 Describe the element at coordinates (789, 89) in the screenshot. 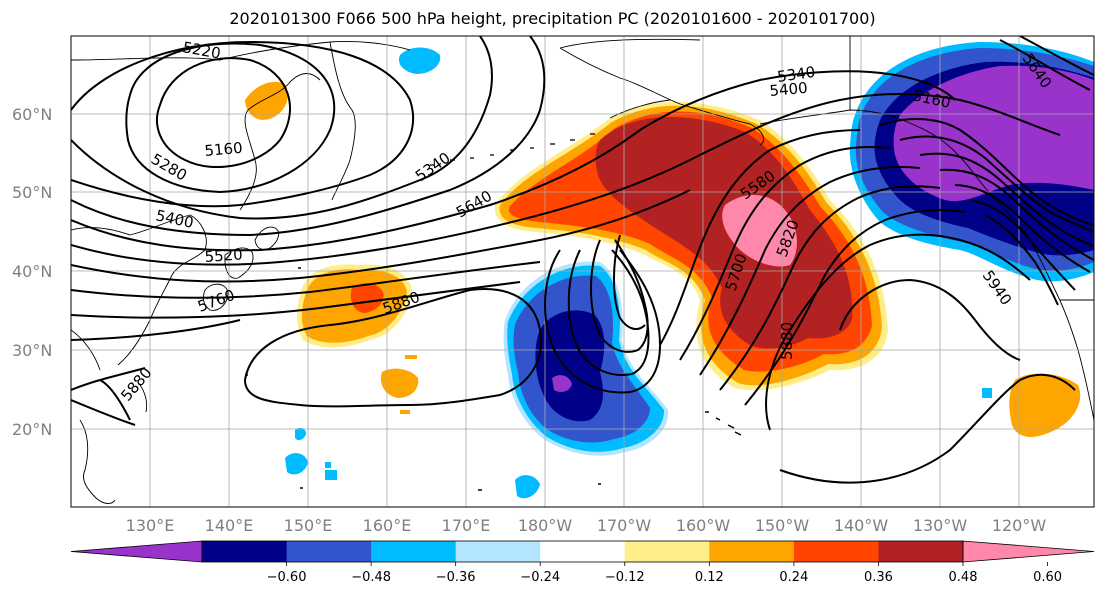

I see `contour-label: 5400` at that location.